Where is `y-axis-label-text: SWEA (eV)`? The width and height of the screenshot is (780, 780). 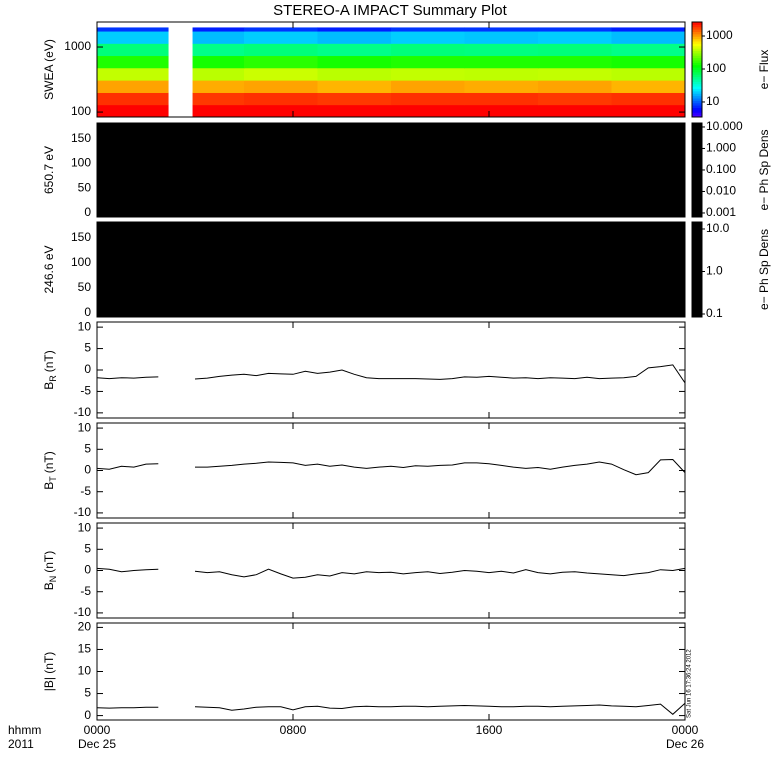 y-axis-label-text: SWEA (eV) is located at coordinates (49, 69).